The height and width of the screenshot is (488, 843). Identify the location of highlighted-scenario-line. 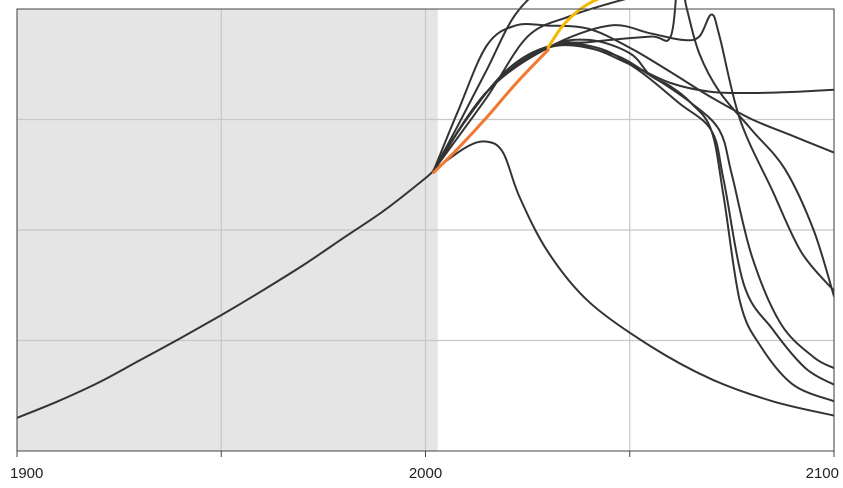
(573, 25).